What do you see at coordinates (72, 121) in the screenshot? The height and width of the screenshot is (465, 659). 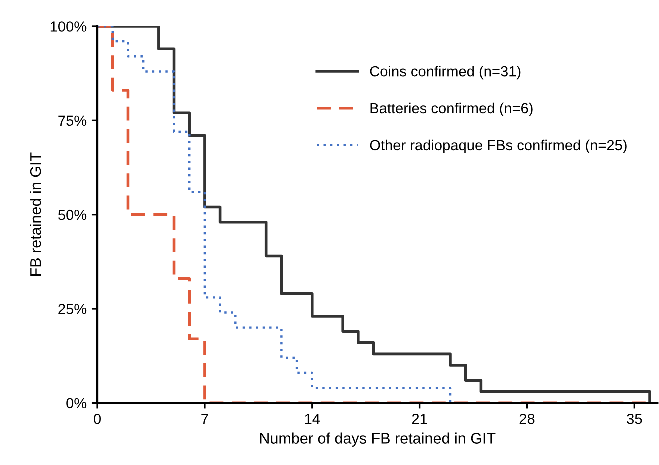 I see `y-tick-label: 75%` at bounding box center [72, 121].